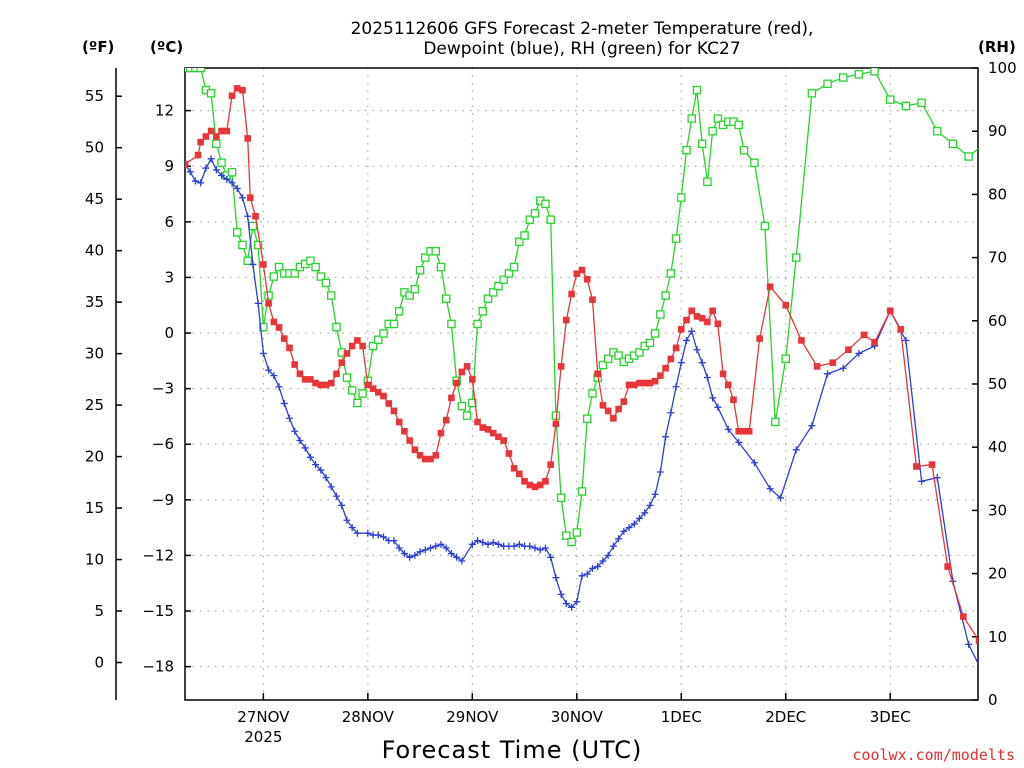 The image size is (1024, 768). I want to click on celsius-tick-label: −15, so click(158, 611).